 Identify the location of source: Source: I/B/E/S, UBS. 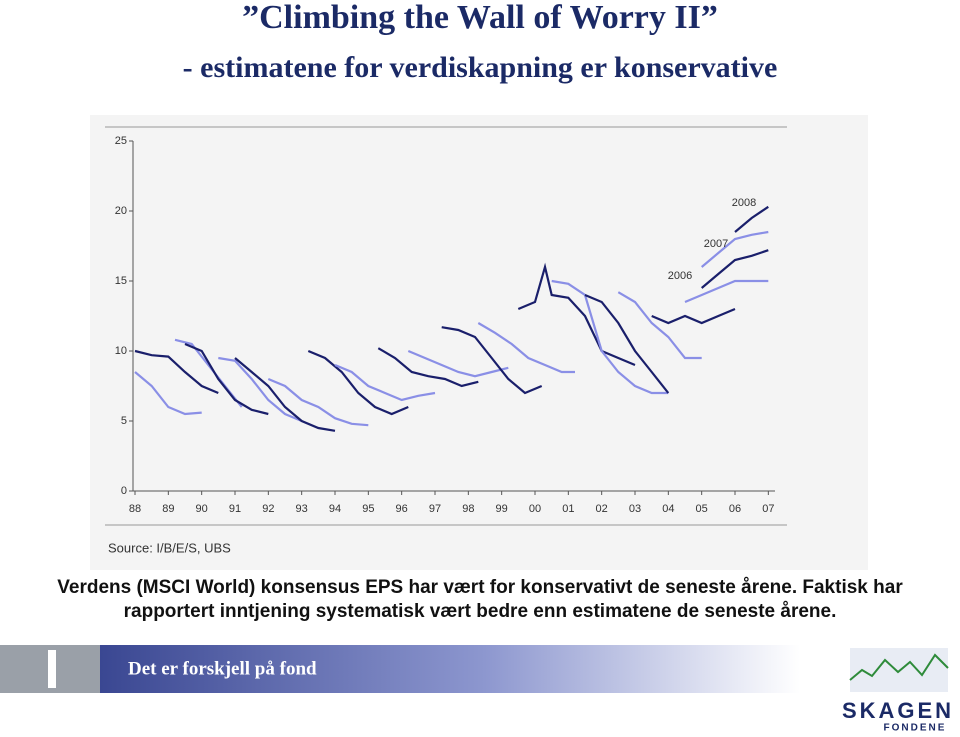
(169, 547).